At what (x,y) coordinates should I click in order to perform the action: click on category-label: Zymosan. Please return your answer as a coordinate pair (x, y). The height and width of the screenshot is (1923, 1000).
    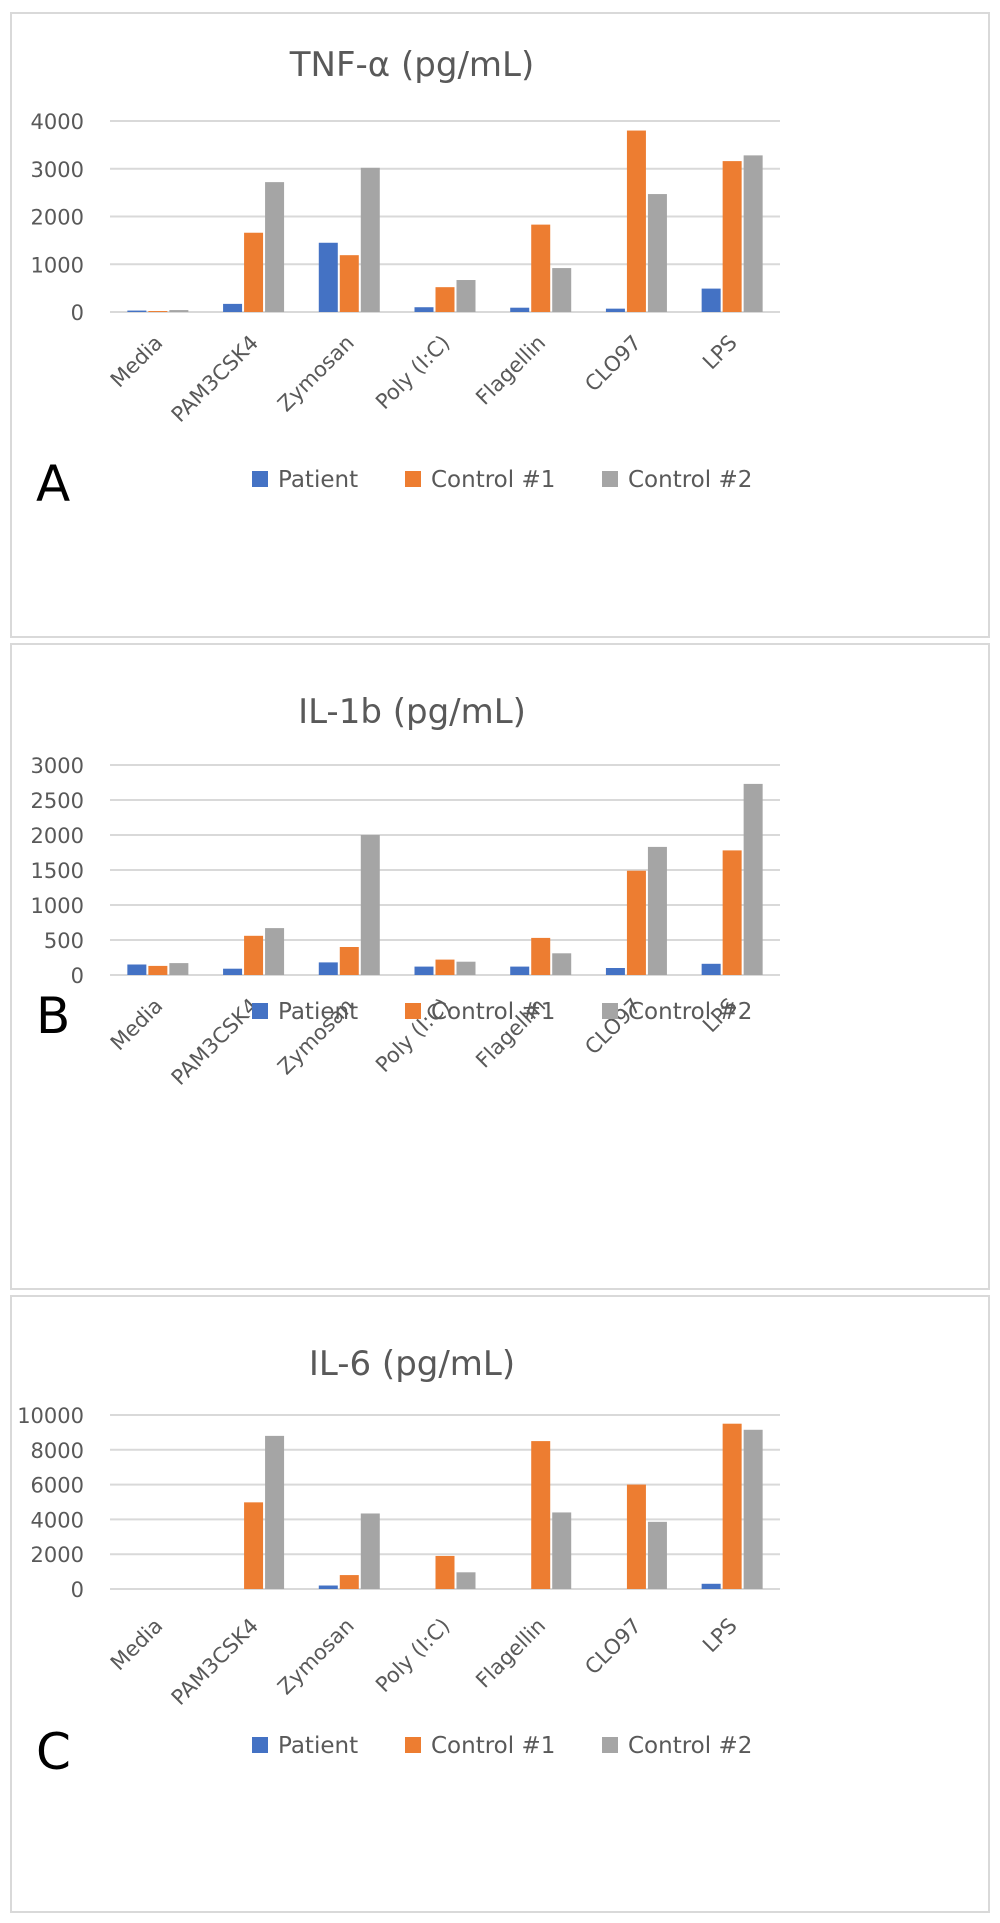
    Looking at the image, I should click on (316, 374).